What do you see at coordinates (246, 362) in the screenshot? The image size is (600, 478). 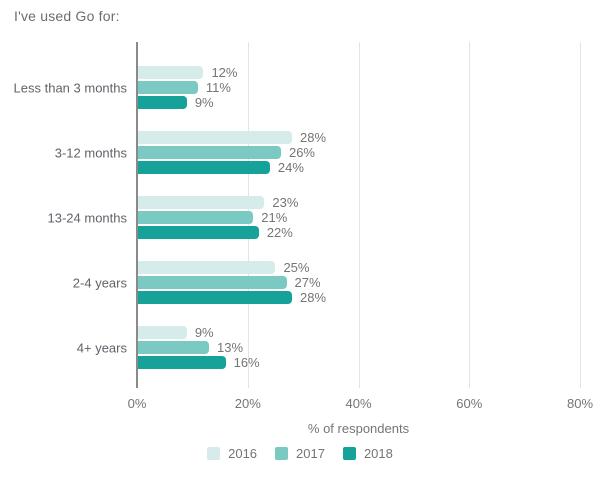 I see `value-label: 16%` at bounding box center [246, 362].